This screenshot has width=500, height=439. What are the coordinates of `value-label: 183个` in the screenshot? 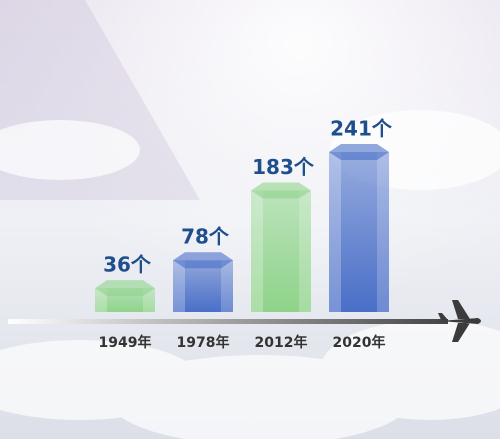 It's located at (283, 167).